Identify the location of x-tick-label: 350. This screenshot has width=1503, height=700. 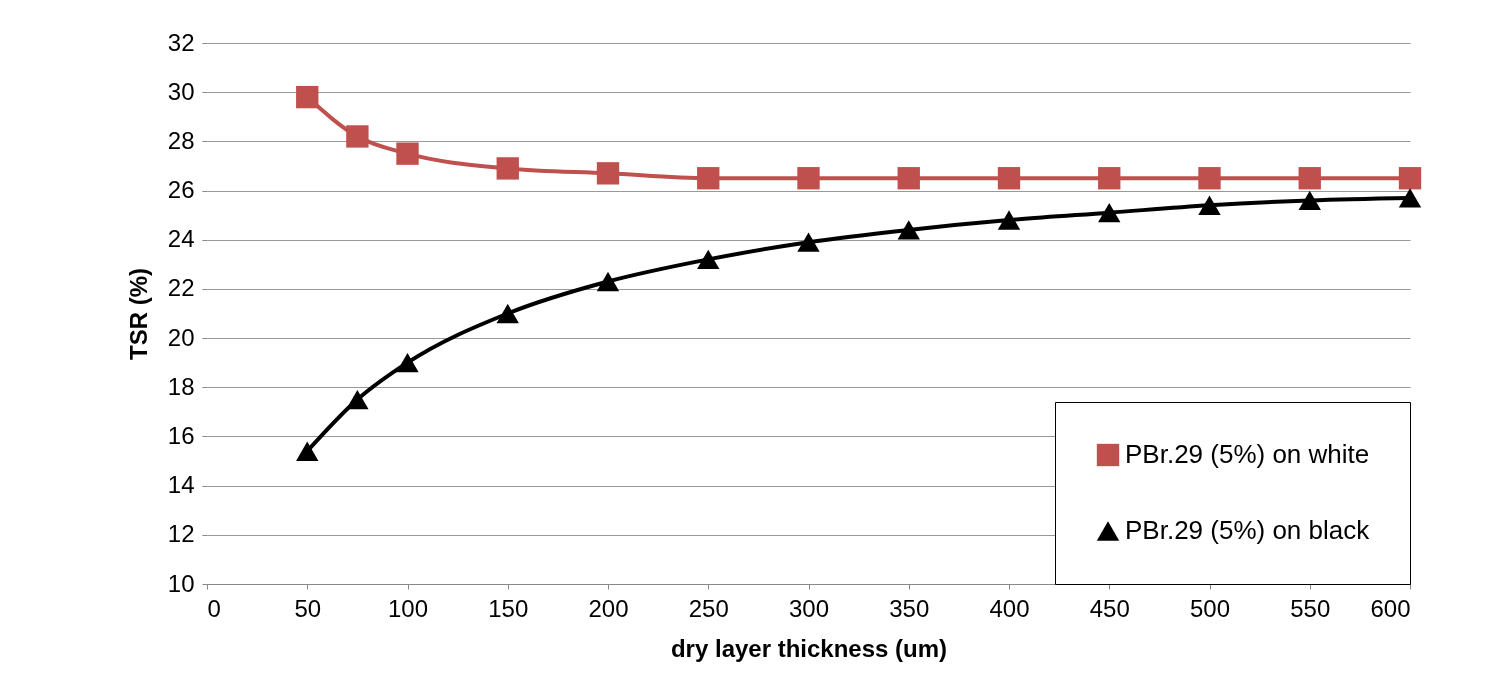
(909, 608).